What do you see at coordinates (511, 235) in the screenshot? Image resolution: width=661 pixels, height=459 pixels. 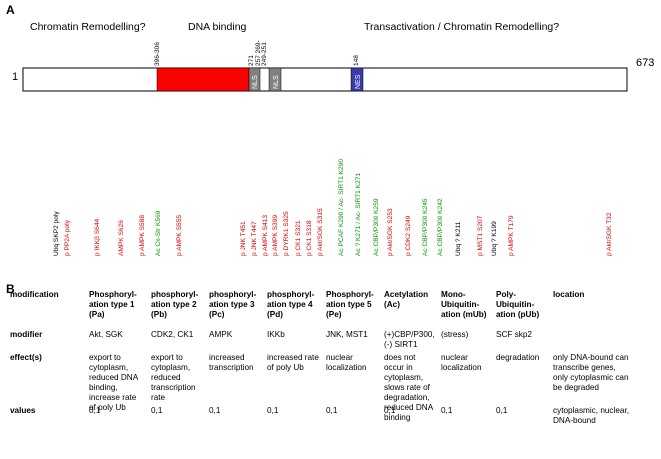 I see `site-label: p AMPK T179` at bounding box center [511, 235].